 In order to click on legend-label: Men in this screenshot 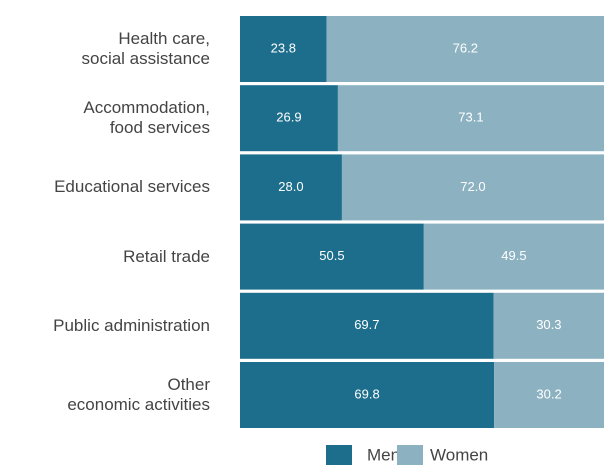, I will do `click(383, 454)`.